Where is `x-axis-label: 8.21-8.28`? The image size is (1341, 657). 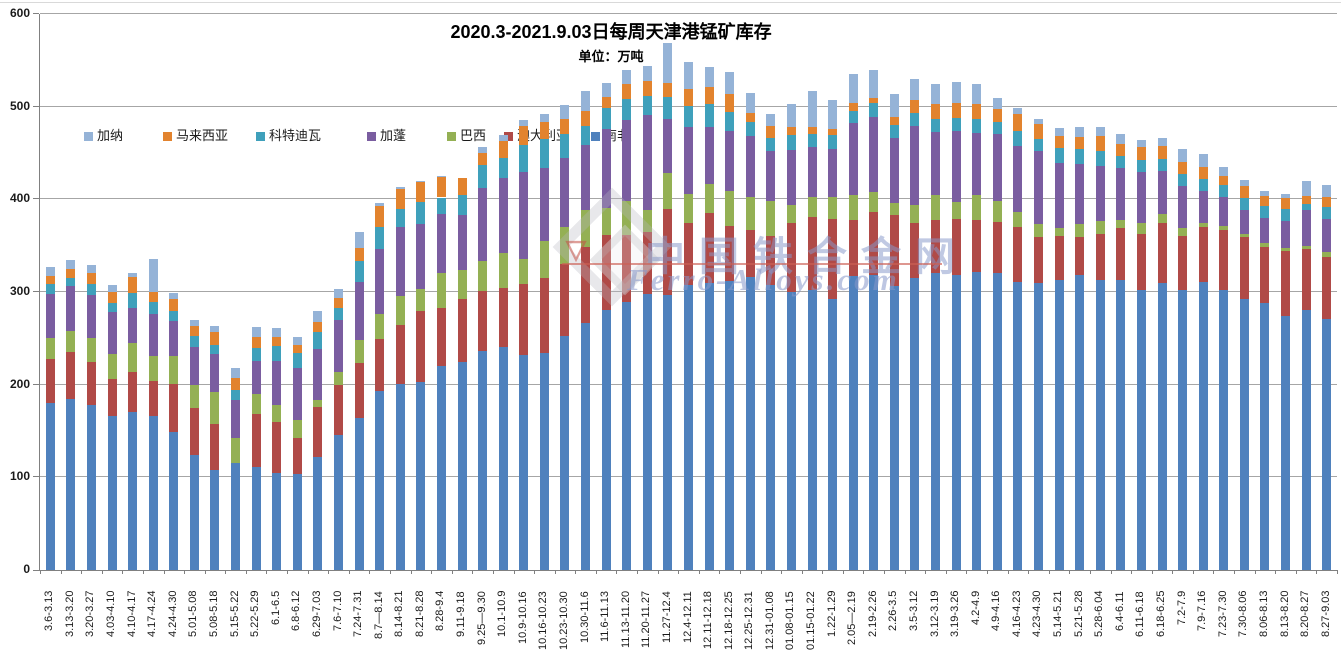 x-axis-label: 8.21-8.28 is located at coordinates (419, 614).